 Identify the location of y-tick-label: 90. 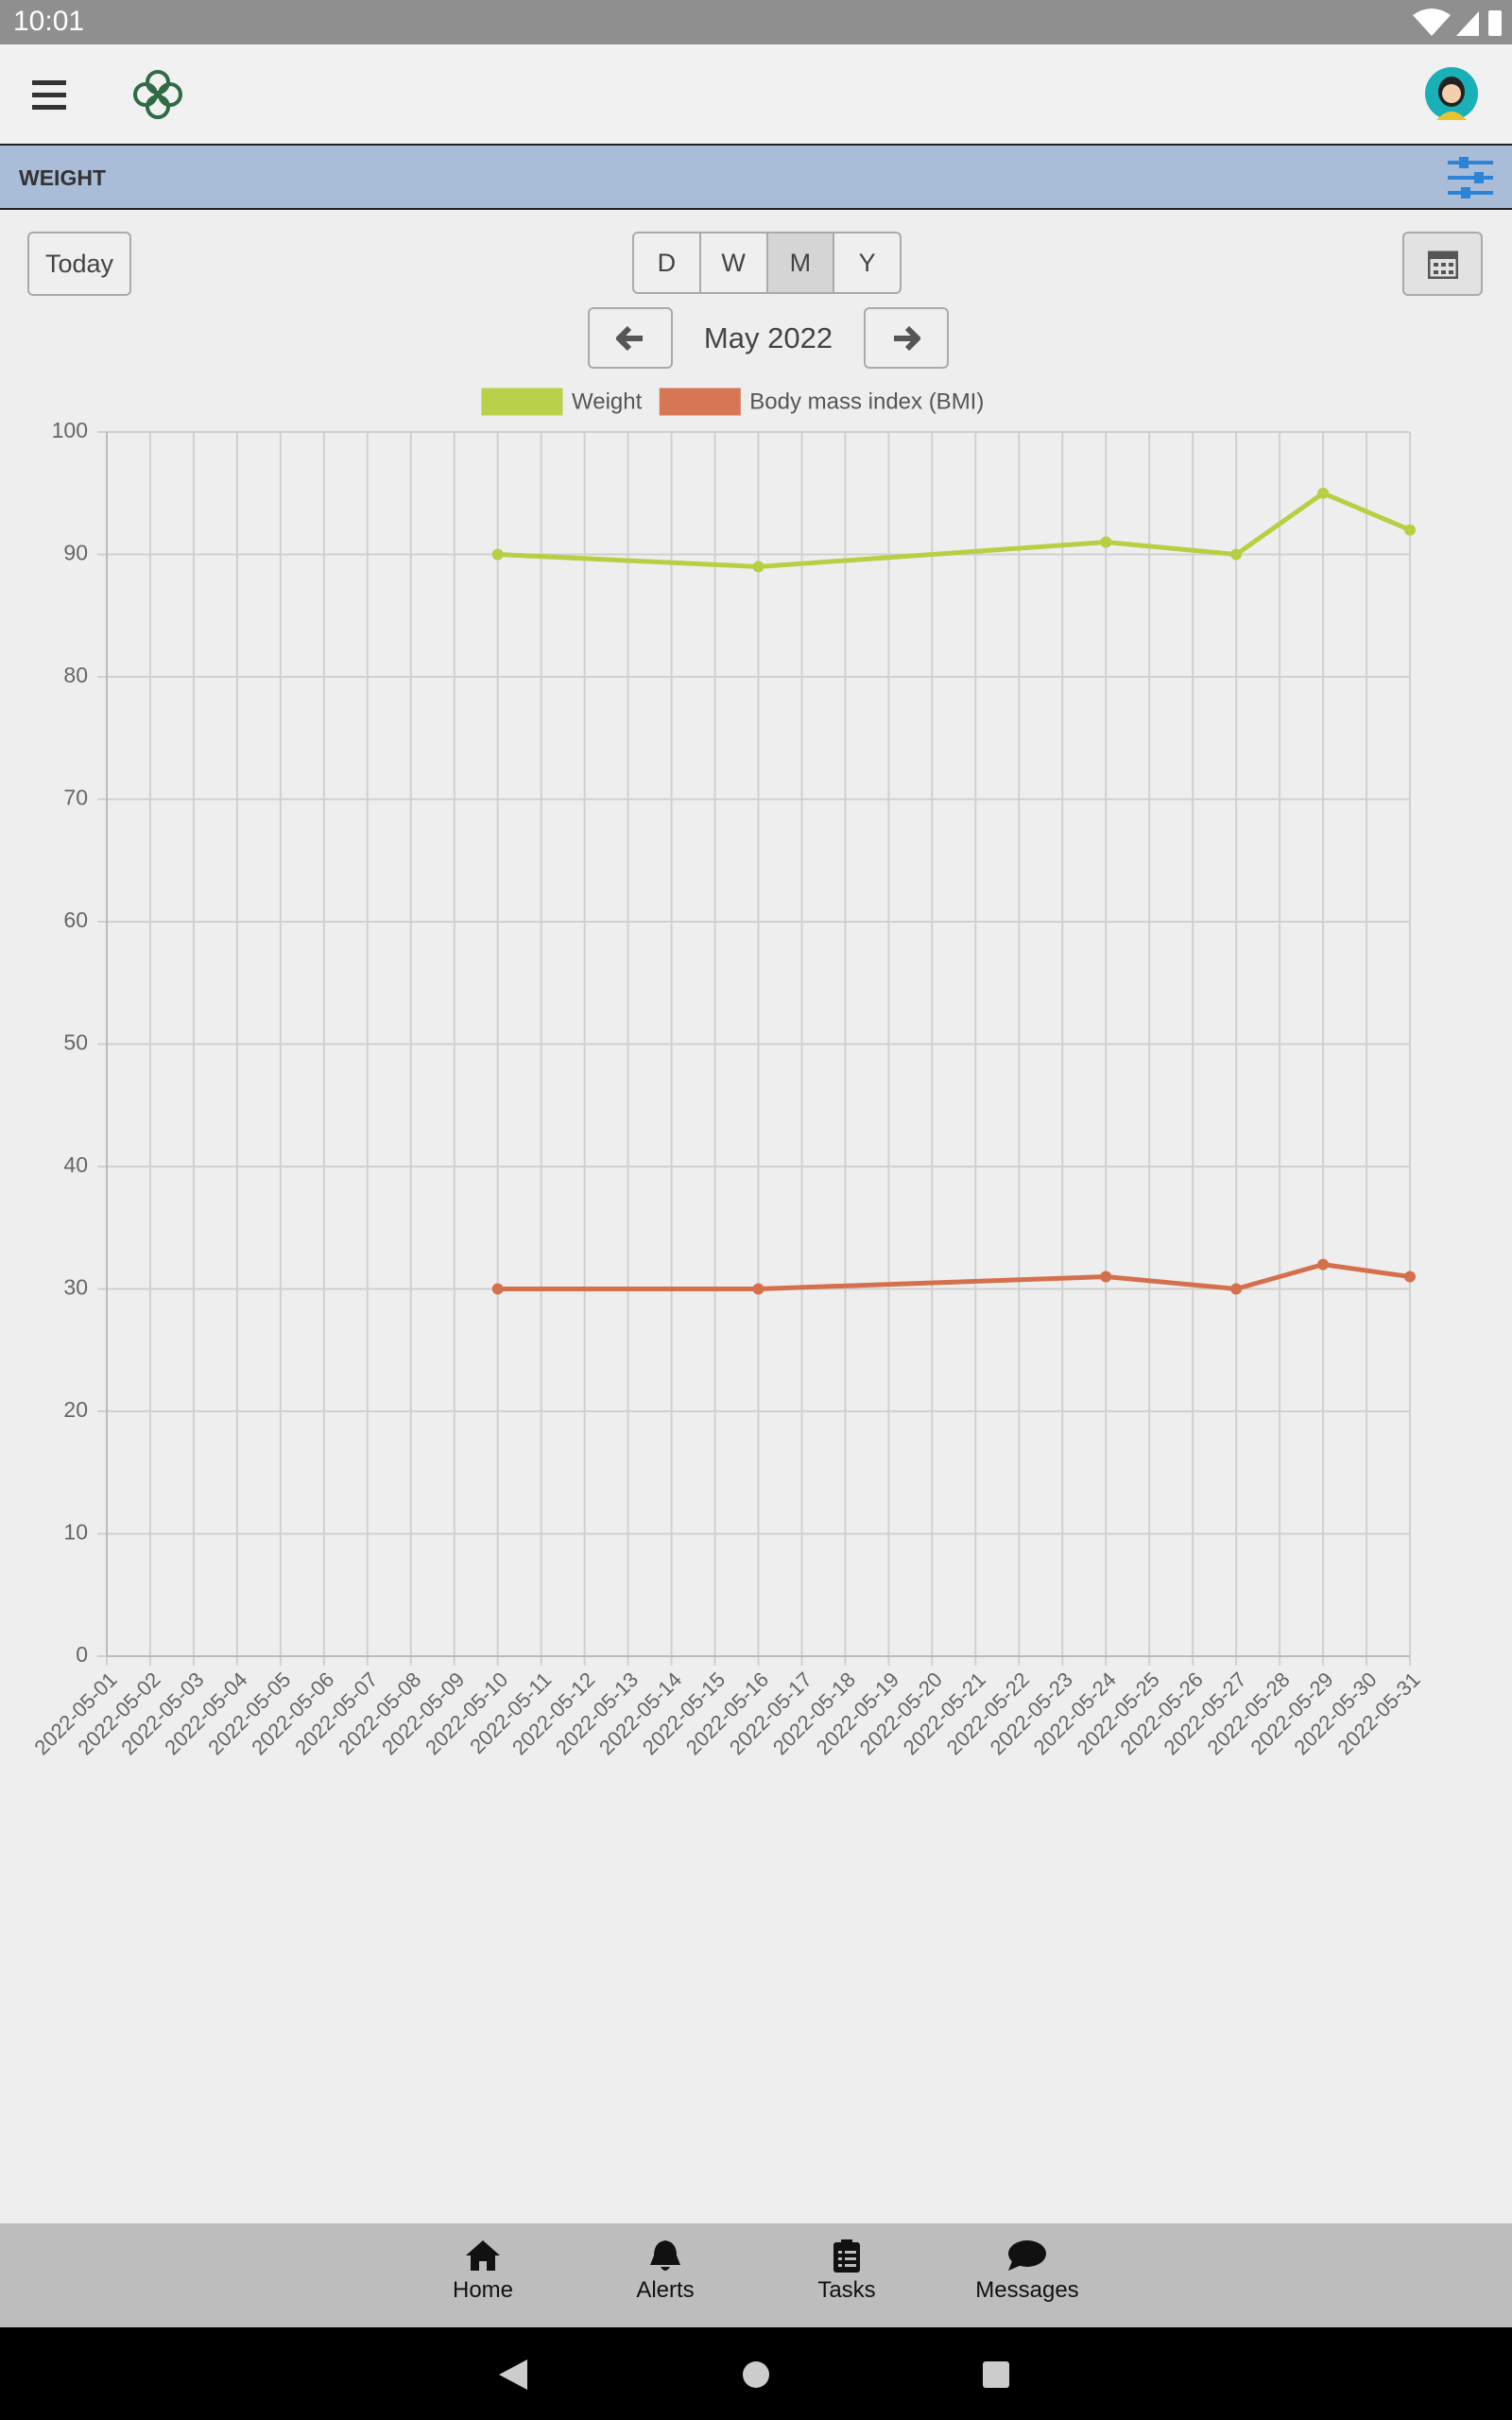
(75, 553).